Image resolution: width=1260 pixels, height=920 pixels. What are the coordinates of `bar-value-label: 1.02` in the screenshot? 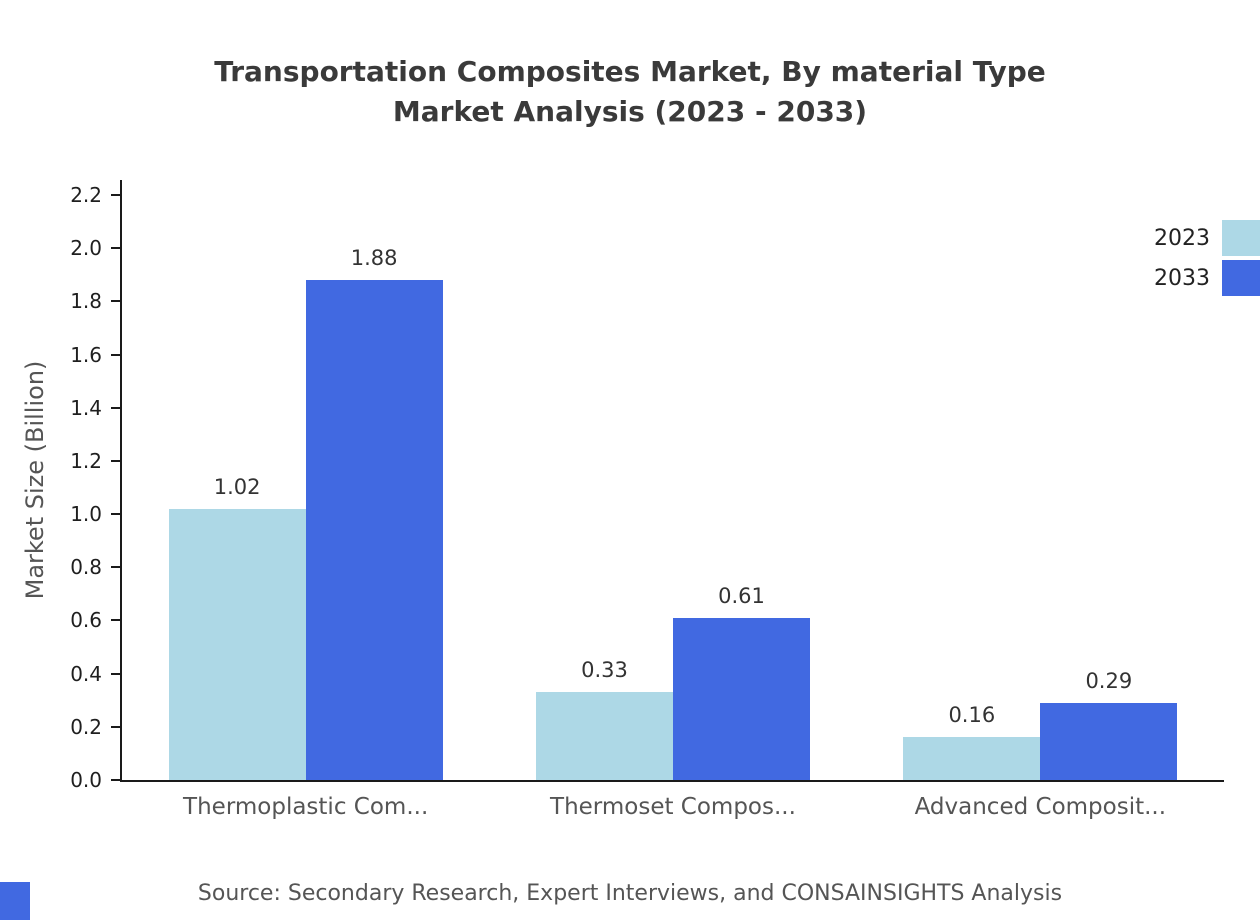 It's located at (237, 486).